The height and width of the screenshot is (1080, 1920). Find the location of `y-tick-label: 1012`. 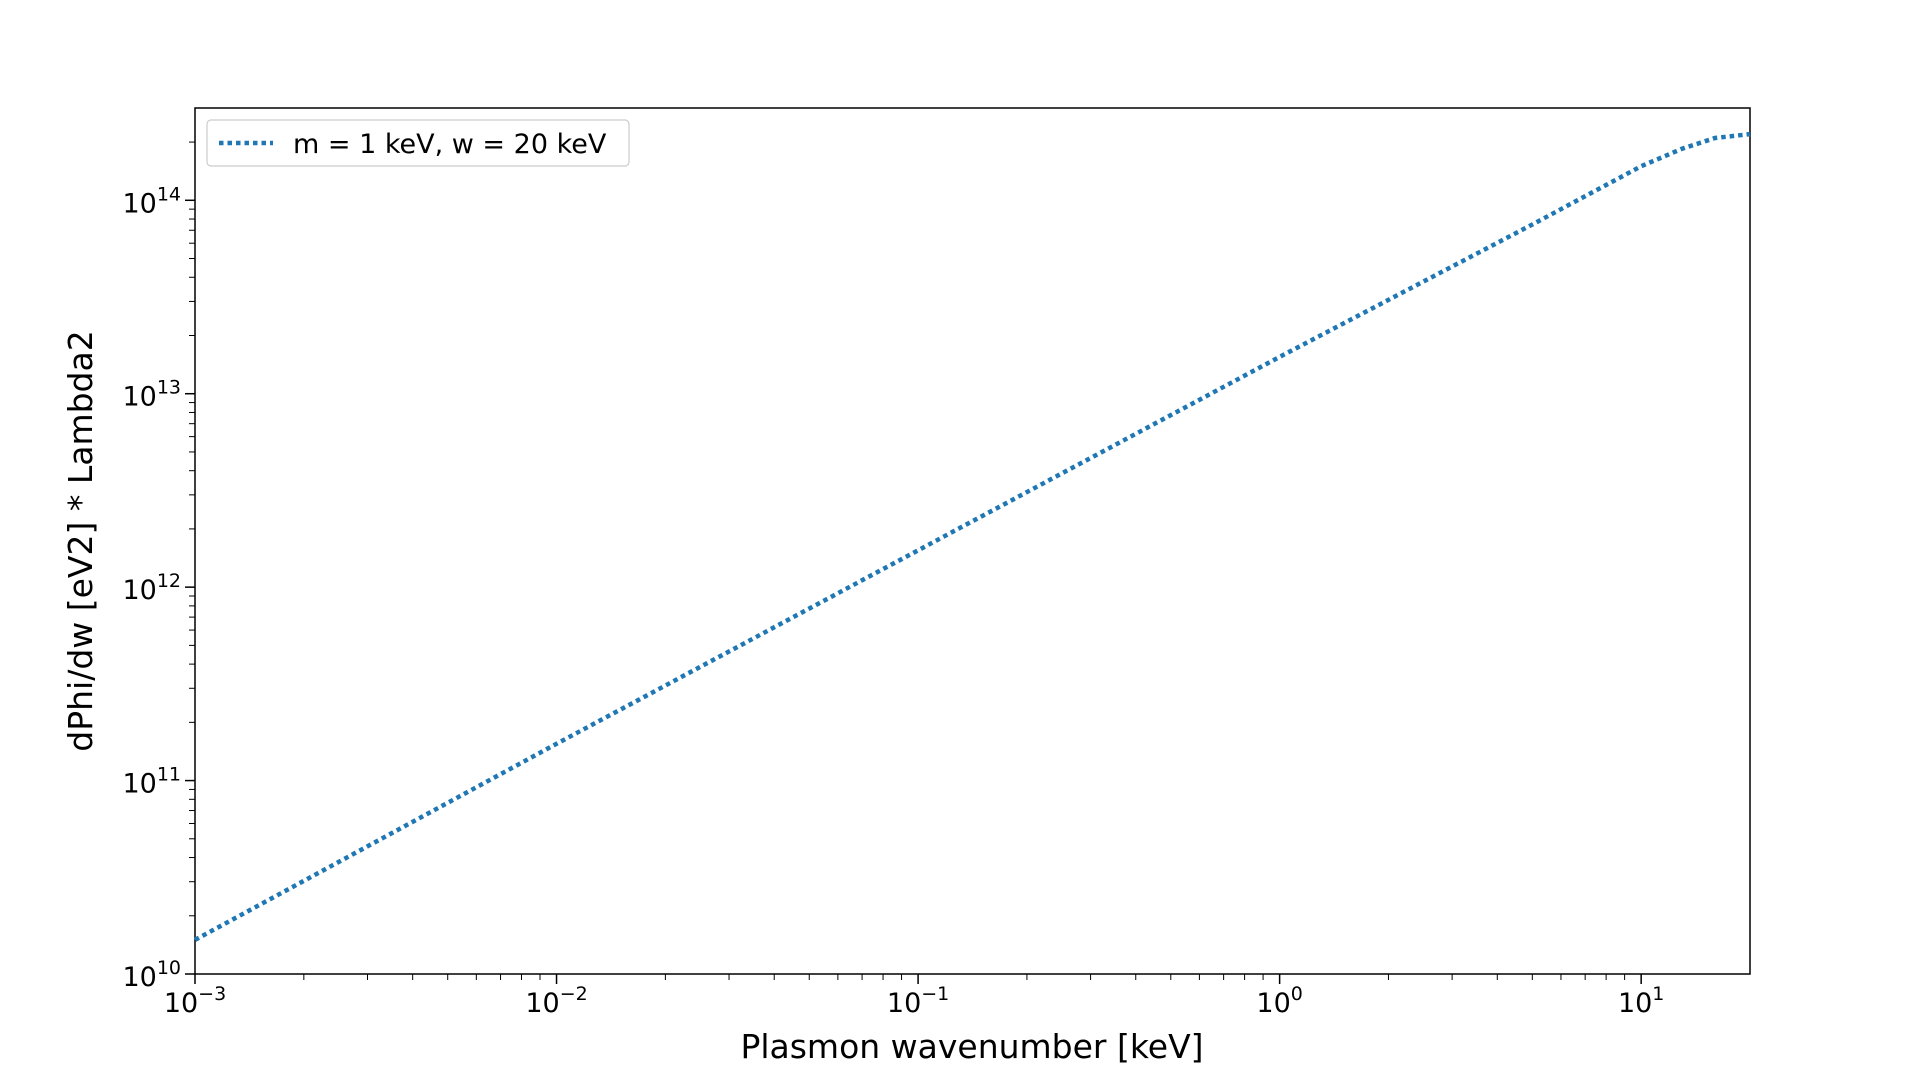

y-tick-label: 1012 is located at coordinates (151, 588).